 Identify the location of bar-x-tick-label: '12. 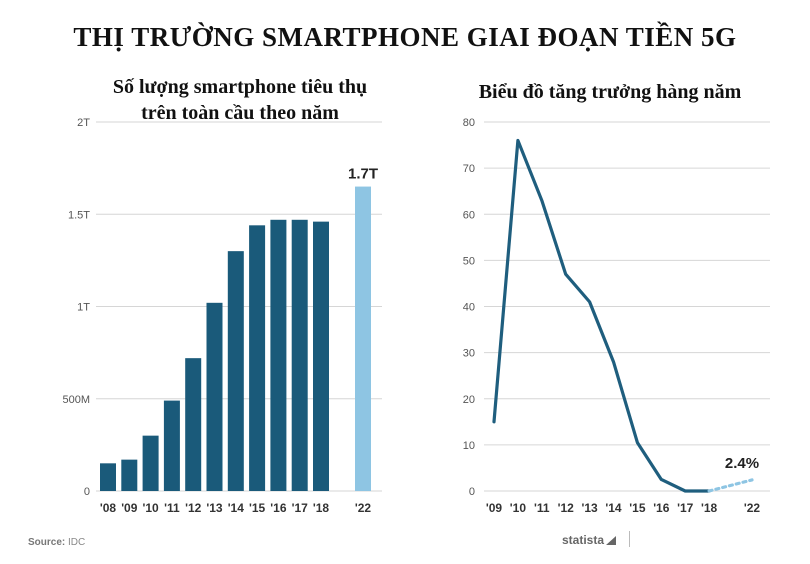
(193, 508).